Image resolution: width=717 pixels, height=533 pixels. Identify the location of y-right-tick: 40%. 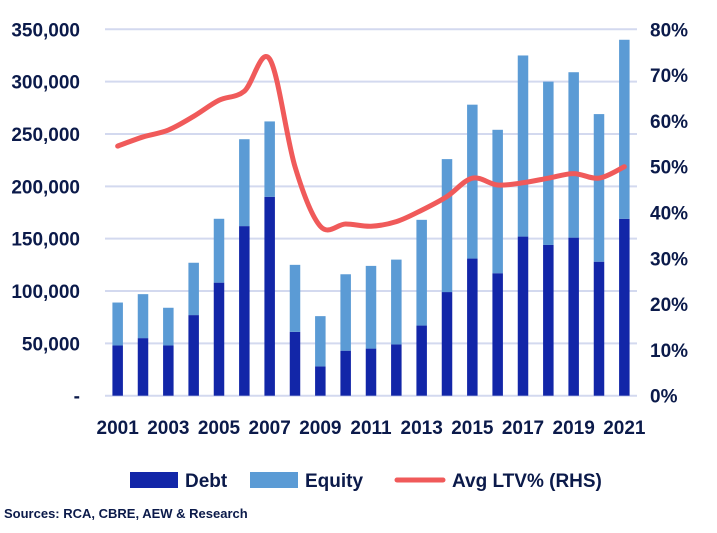
(669, 214).